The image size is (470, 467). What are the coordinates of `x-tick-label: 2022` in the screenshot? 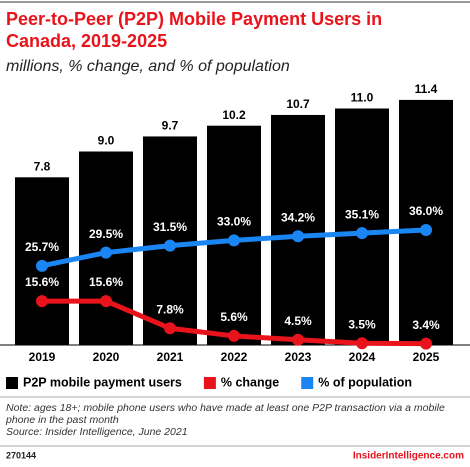 It's located at (234, 357).